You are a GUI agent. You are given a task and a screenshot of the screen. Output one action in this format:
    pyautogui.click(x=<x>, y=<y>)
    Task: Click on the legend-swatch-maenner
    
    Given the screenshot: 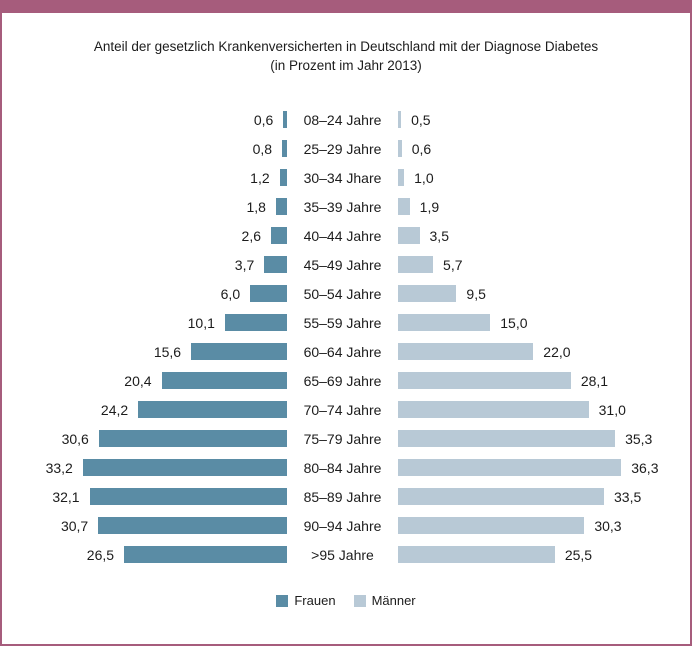 What is the action you would take?
    pyautogui.click(x=359, y=600)
    